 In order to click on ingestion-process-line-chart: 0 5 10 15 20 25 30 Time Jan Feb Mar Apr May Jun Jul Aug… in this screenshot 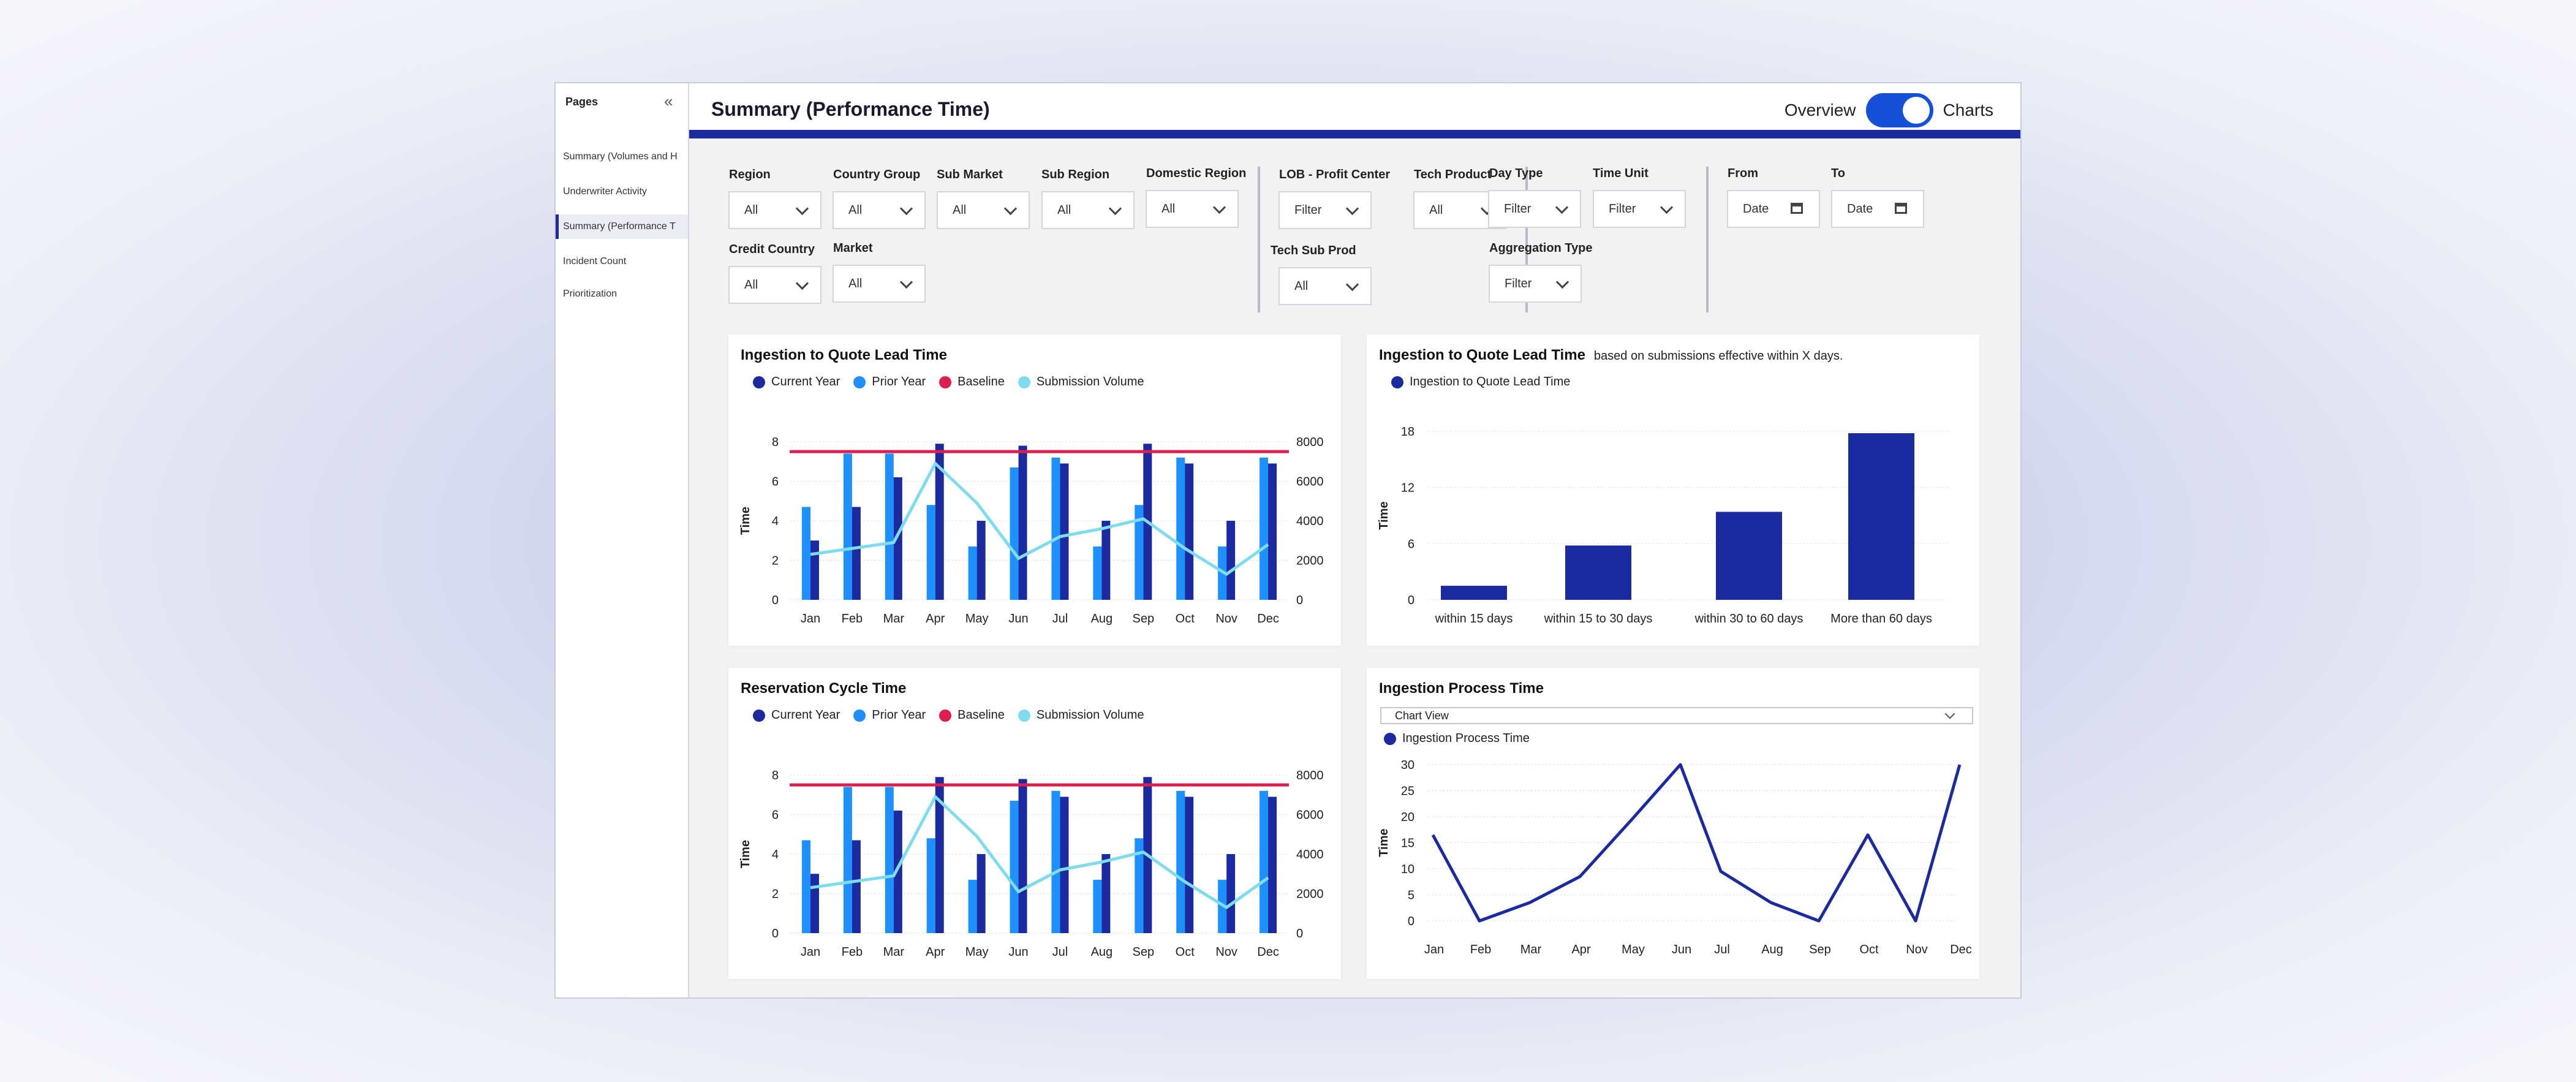, I will do `click(1674, 857)`.